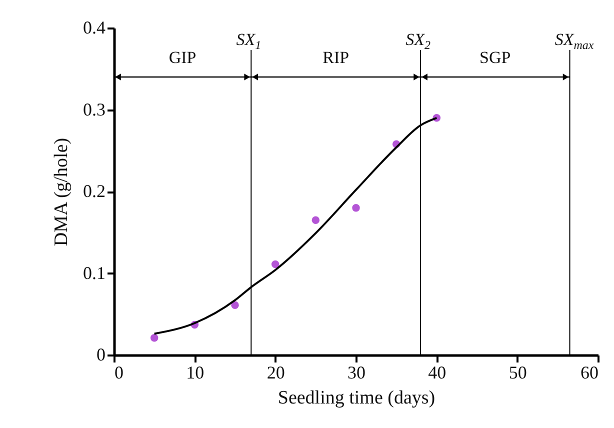 The width and height of the screenshot is (614, 428). Describe the element at coordinates (357, 398) in the screenshot. I see `x-axis-title: Seedling time (days)` at that location.